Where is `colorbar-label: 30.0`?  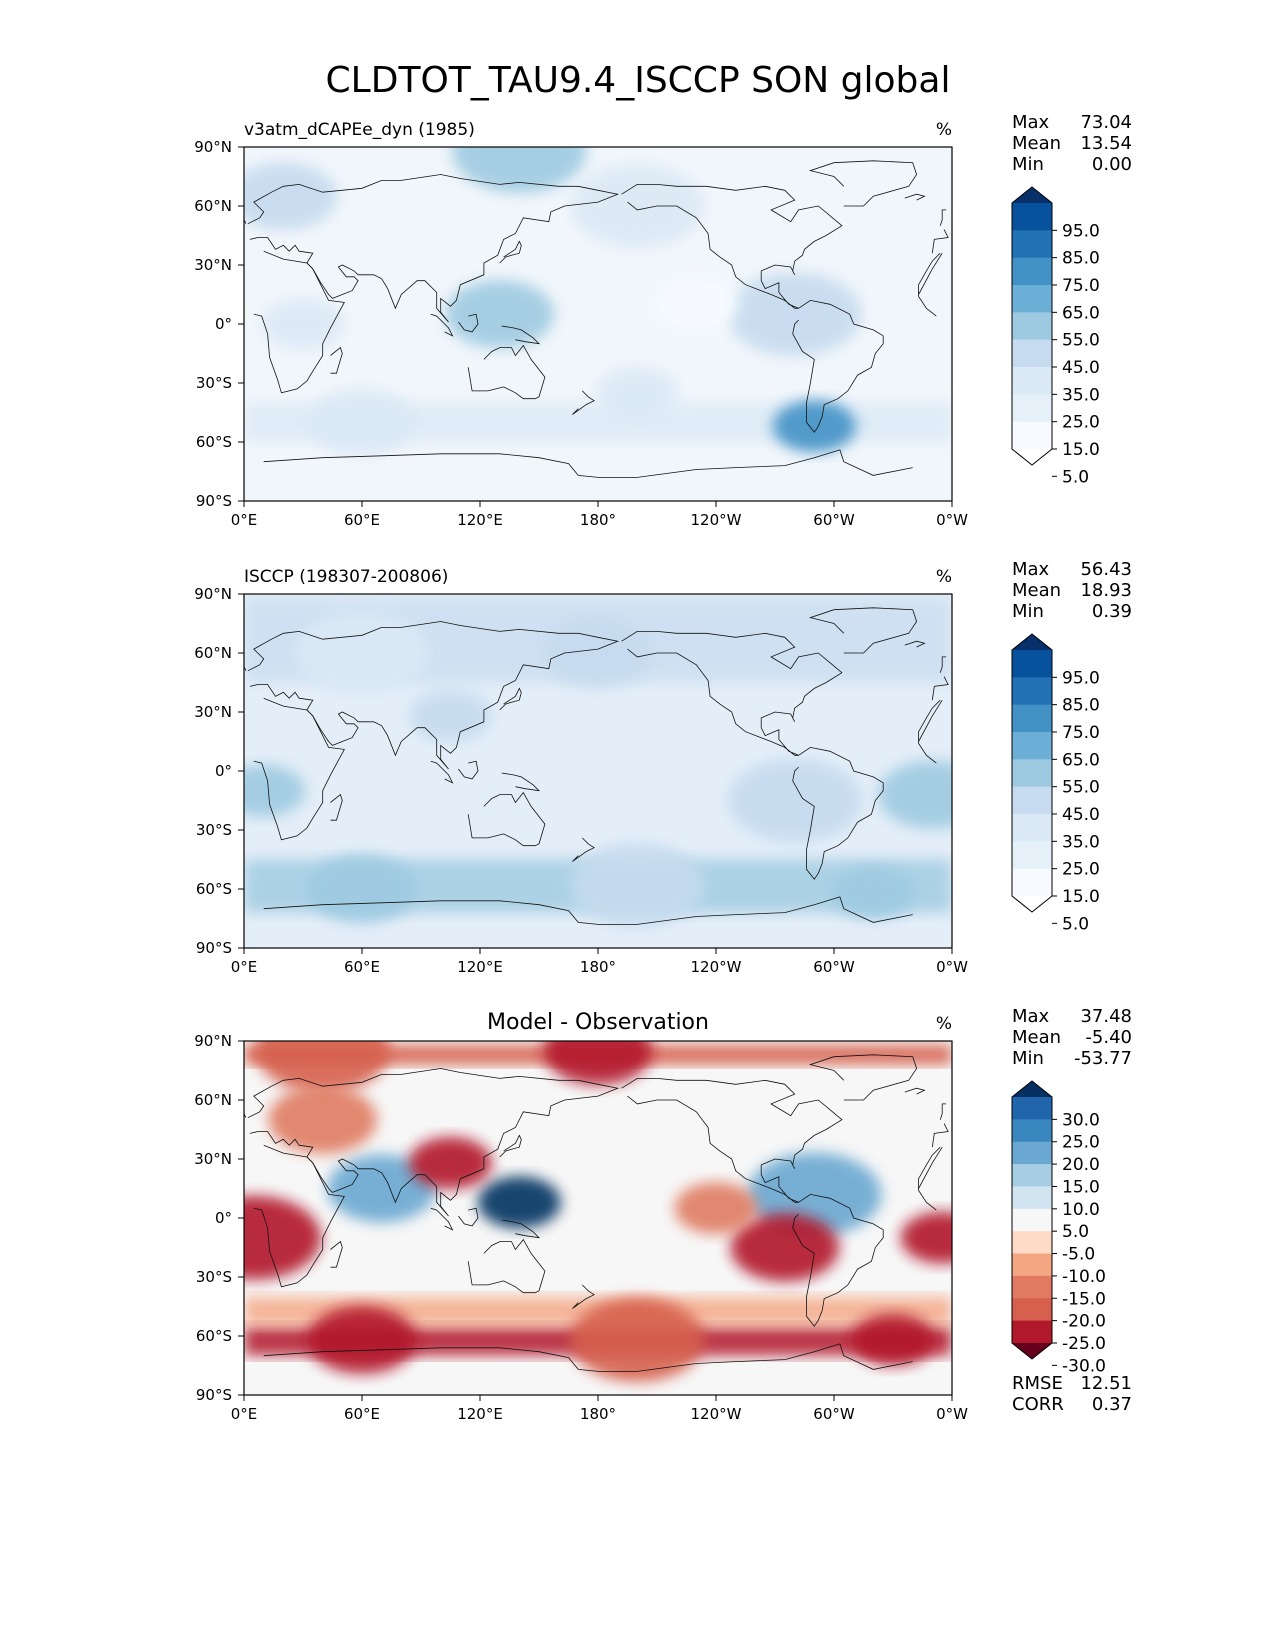
colorbar-label: 30.0 is located at coordinates (1081, 1120).